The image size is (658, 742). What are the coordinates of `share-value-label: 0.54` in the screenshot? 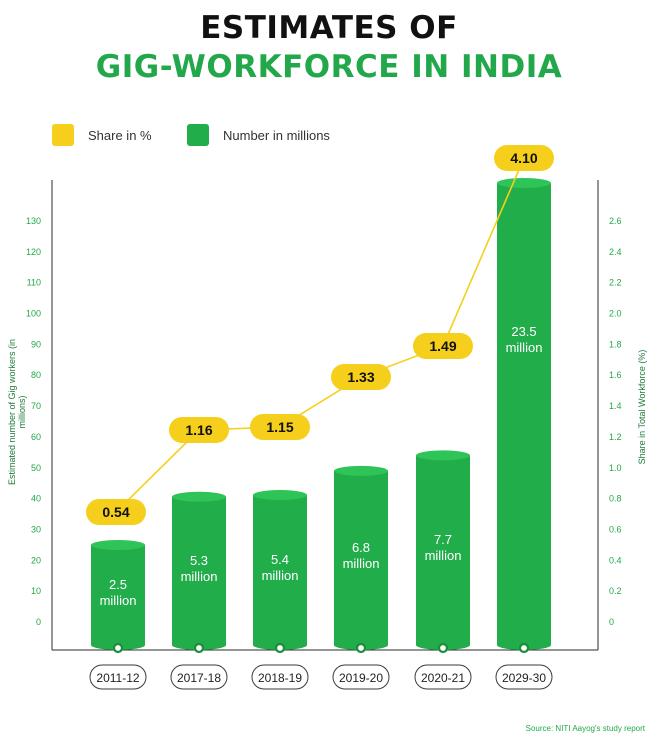 It's located at (115, 512).